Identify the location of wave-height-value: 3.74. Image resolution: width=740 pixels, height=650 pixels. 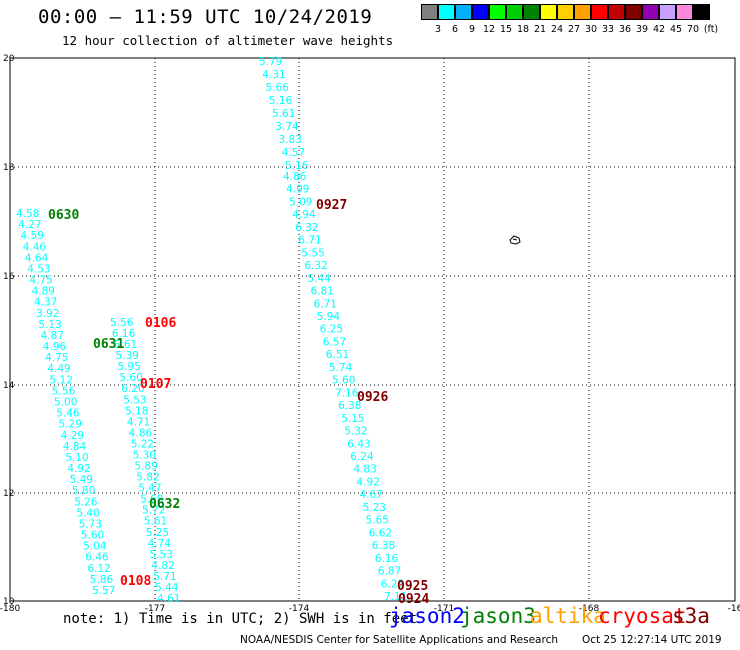
(287, 127).